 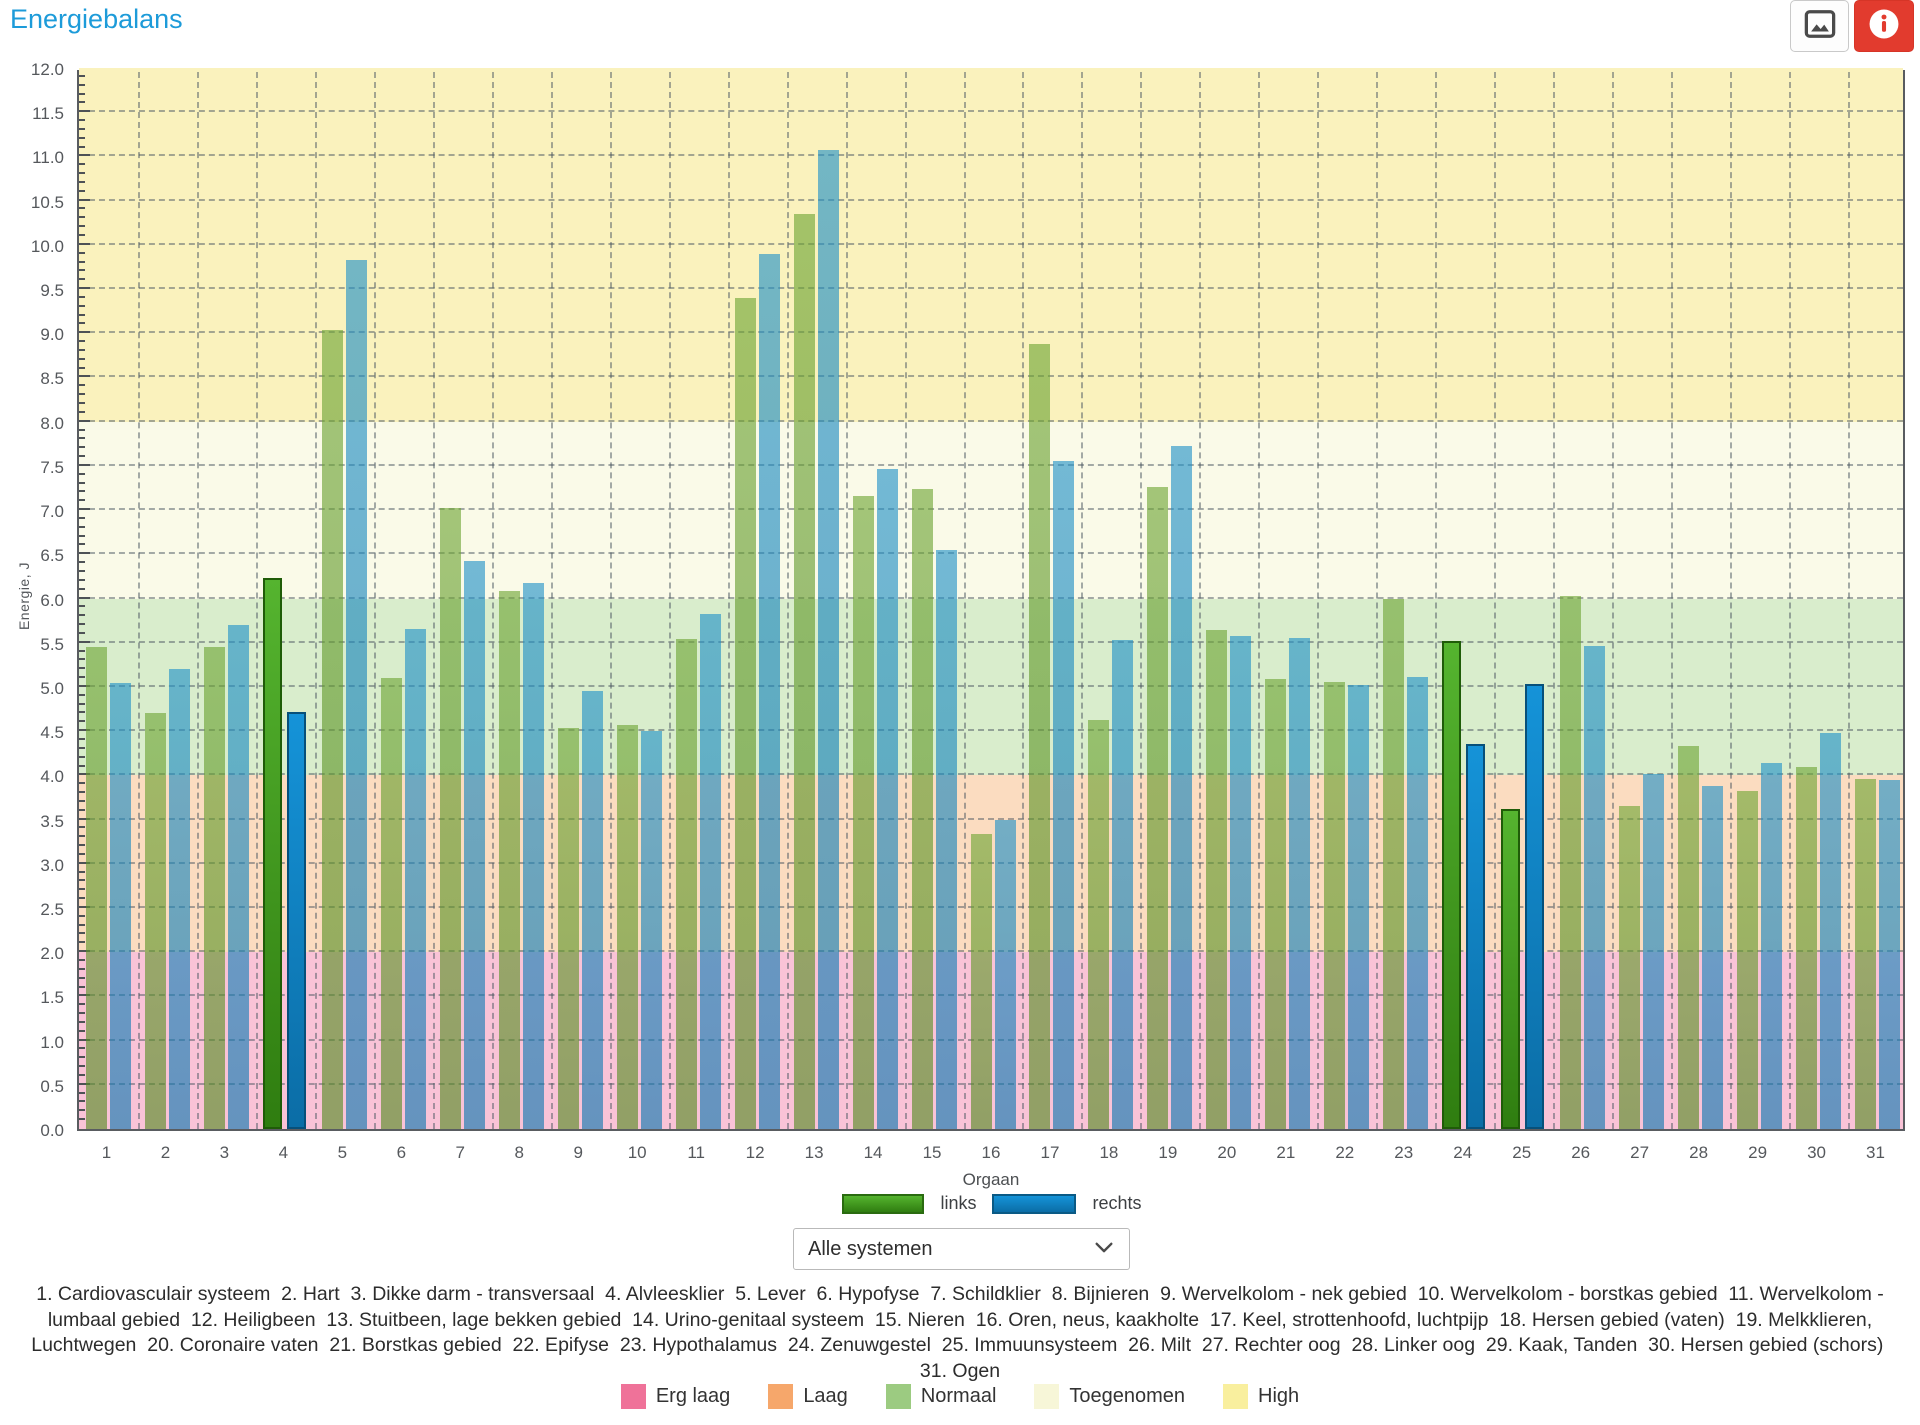 I want to click on info-button, so click(x=1884, y=26).